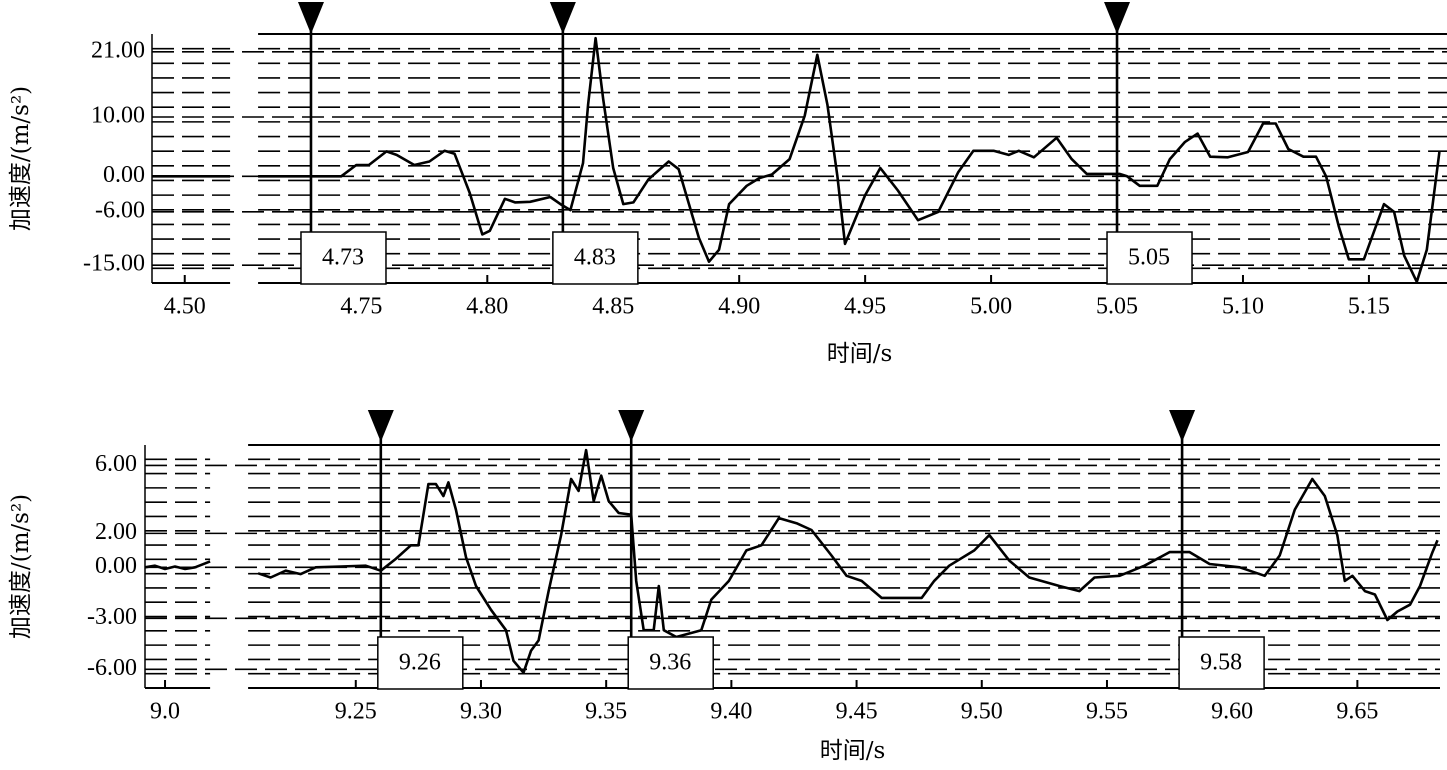 The image size is (1447, 770). Describe the element at coordinates (165, 712) in the screenshot. I see `x-tick-label: 9.0` at that location.